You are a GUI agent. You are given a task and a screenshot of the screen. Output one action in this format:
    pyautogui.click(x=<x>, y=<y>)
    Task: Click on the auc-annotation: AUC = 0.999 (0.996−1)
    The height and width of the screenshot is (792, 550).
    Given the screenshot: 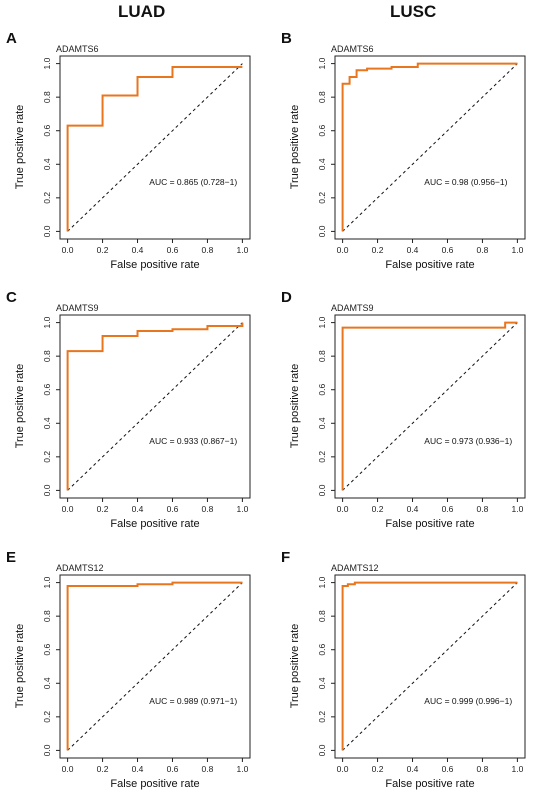 What is the action you would take?
    pyautogui.click(x=468, y=700)
    